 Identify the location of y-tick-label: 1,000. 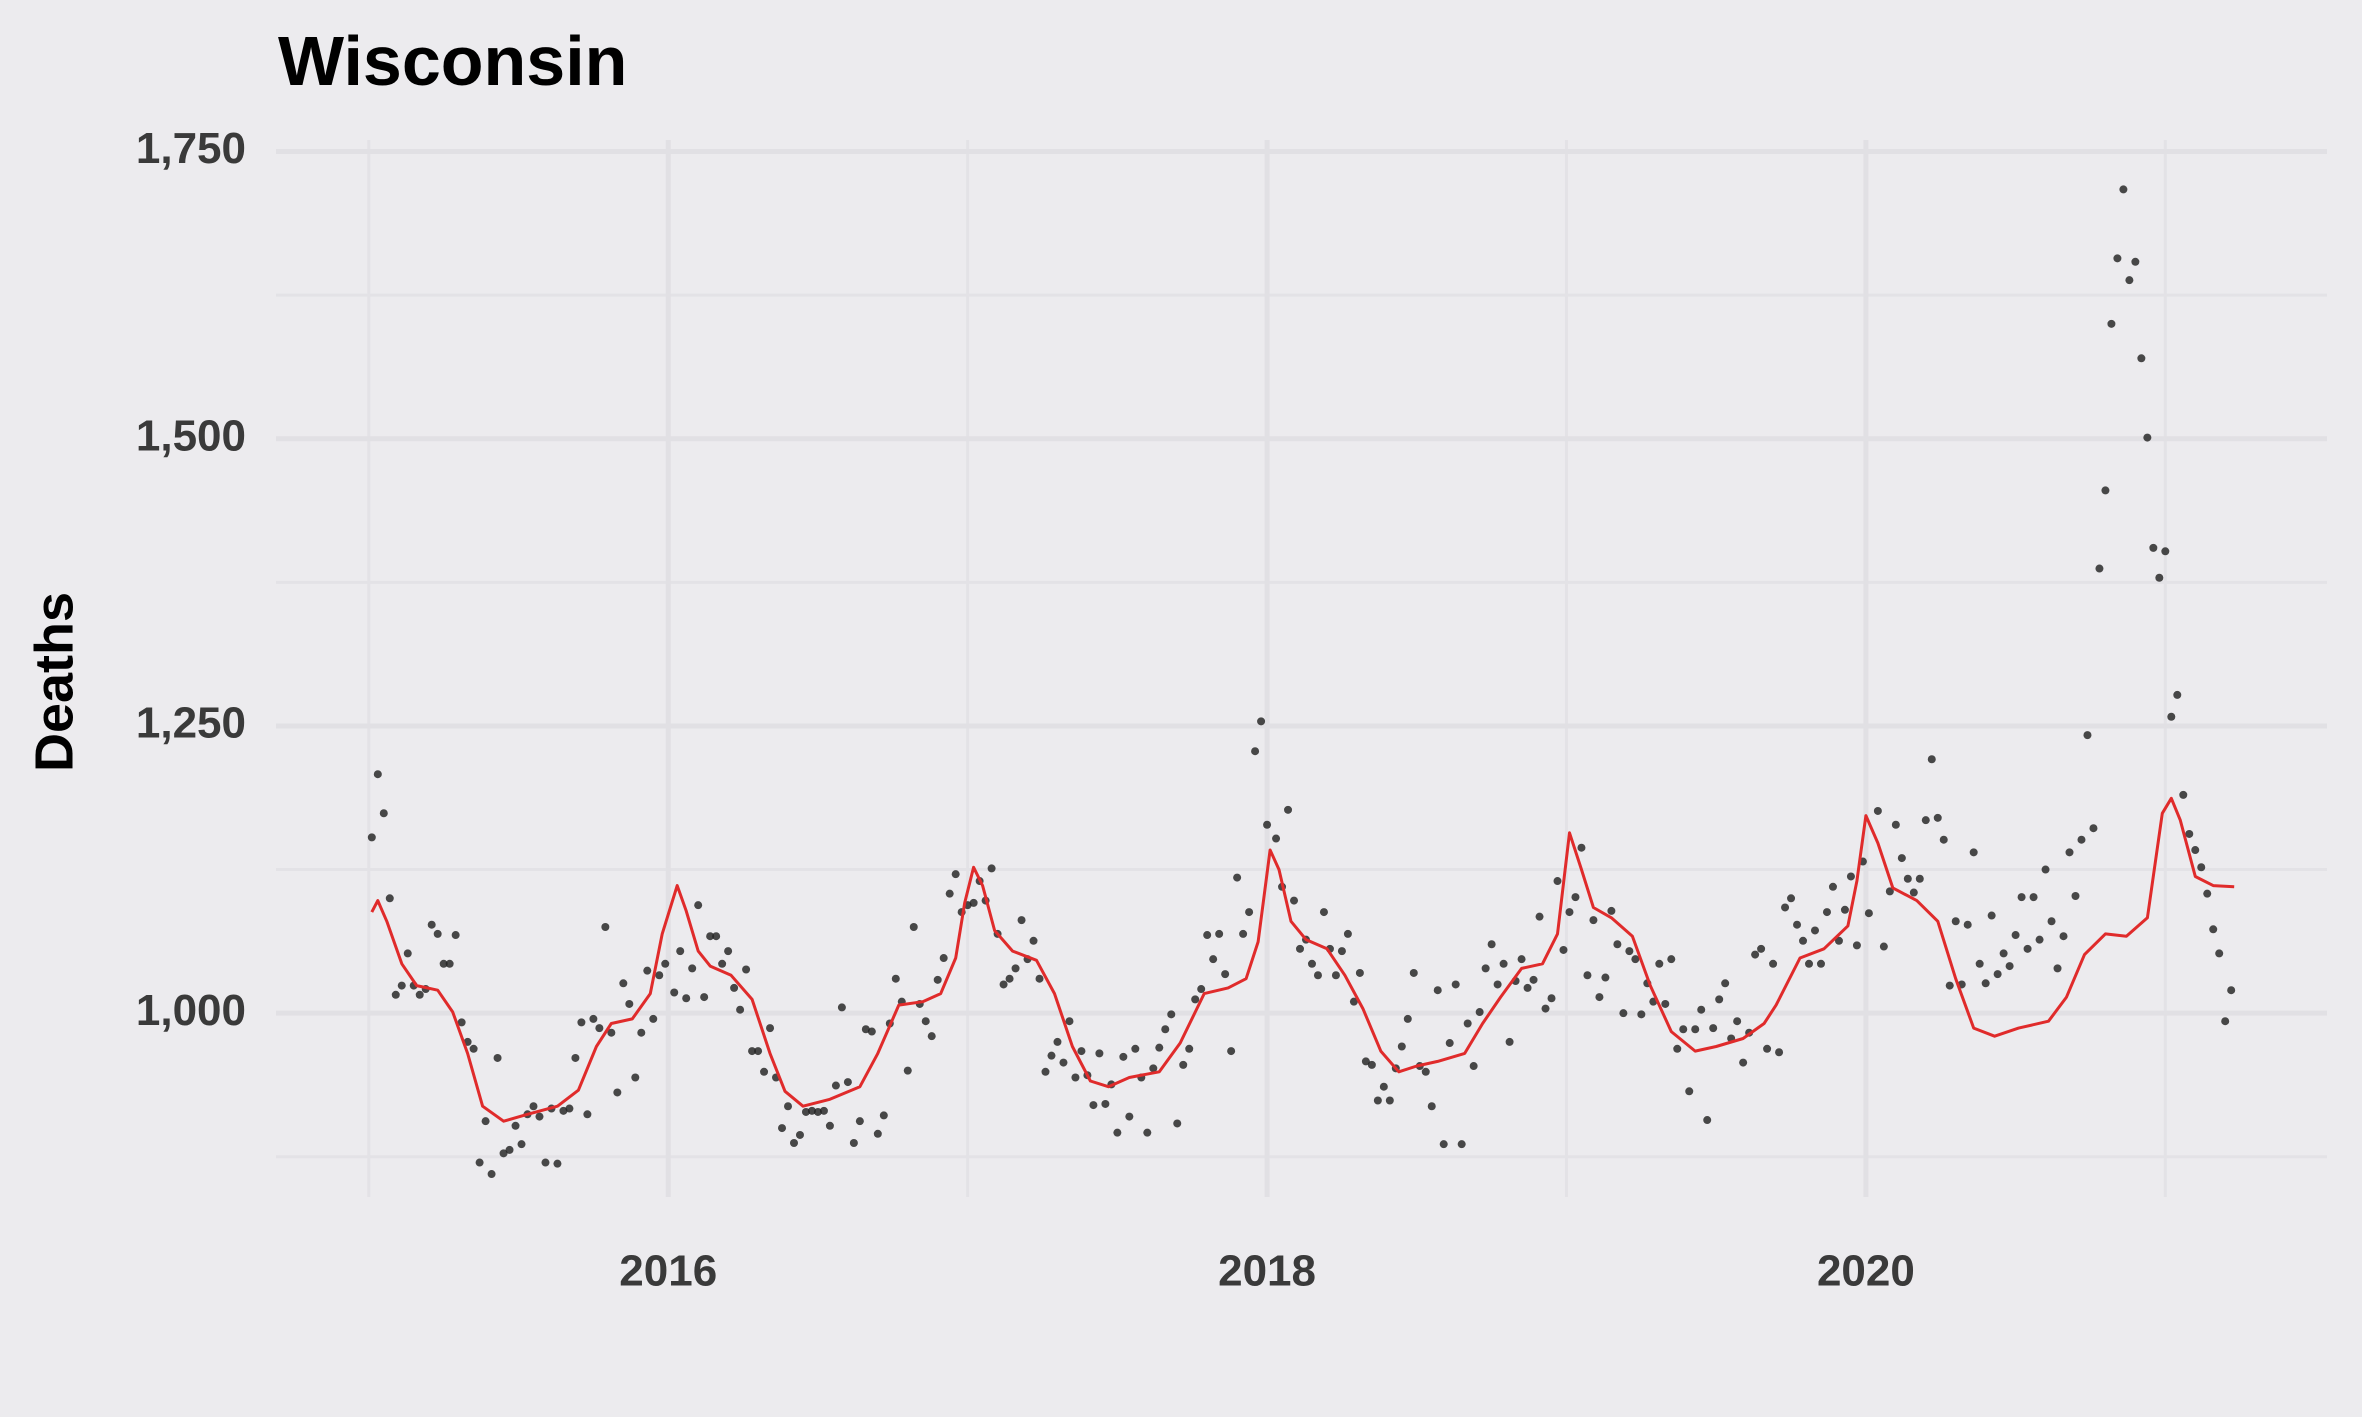
(191, 1010).